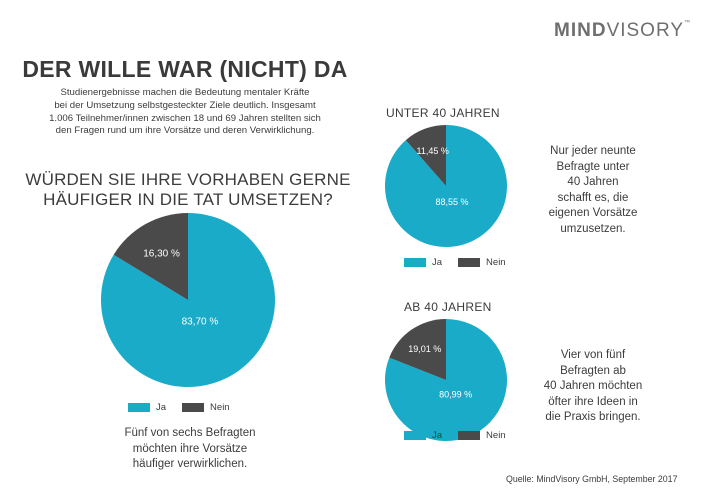 The width and height of the screenshot is (710, 504). I want to click on pie-chart-overall: 83,70 % 16,30 %, so click(187, 300).